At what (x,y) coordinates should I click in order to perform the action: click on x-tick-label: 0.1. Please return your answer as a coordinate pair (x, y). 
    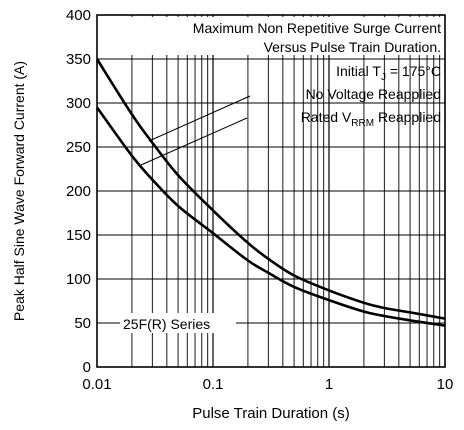
    Looking at the image, I should click on (213, 384).